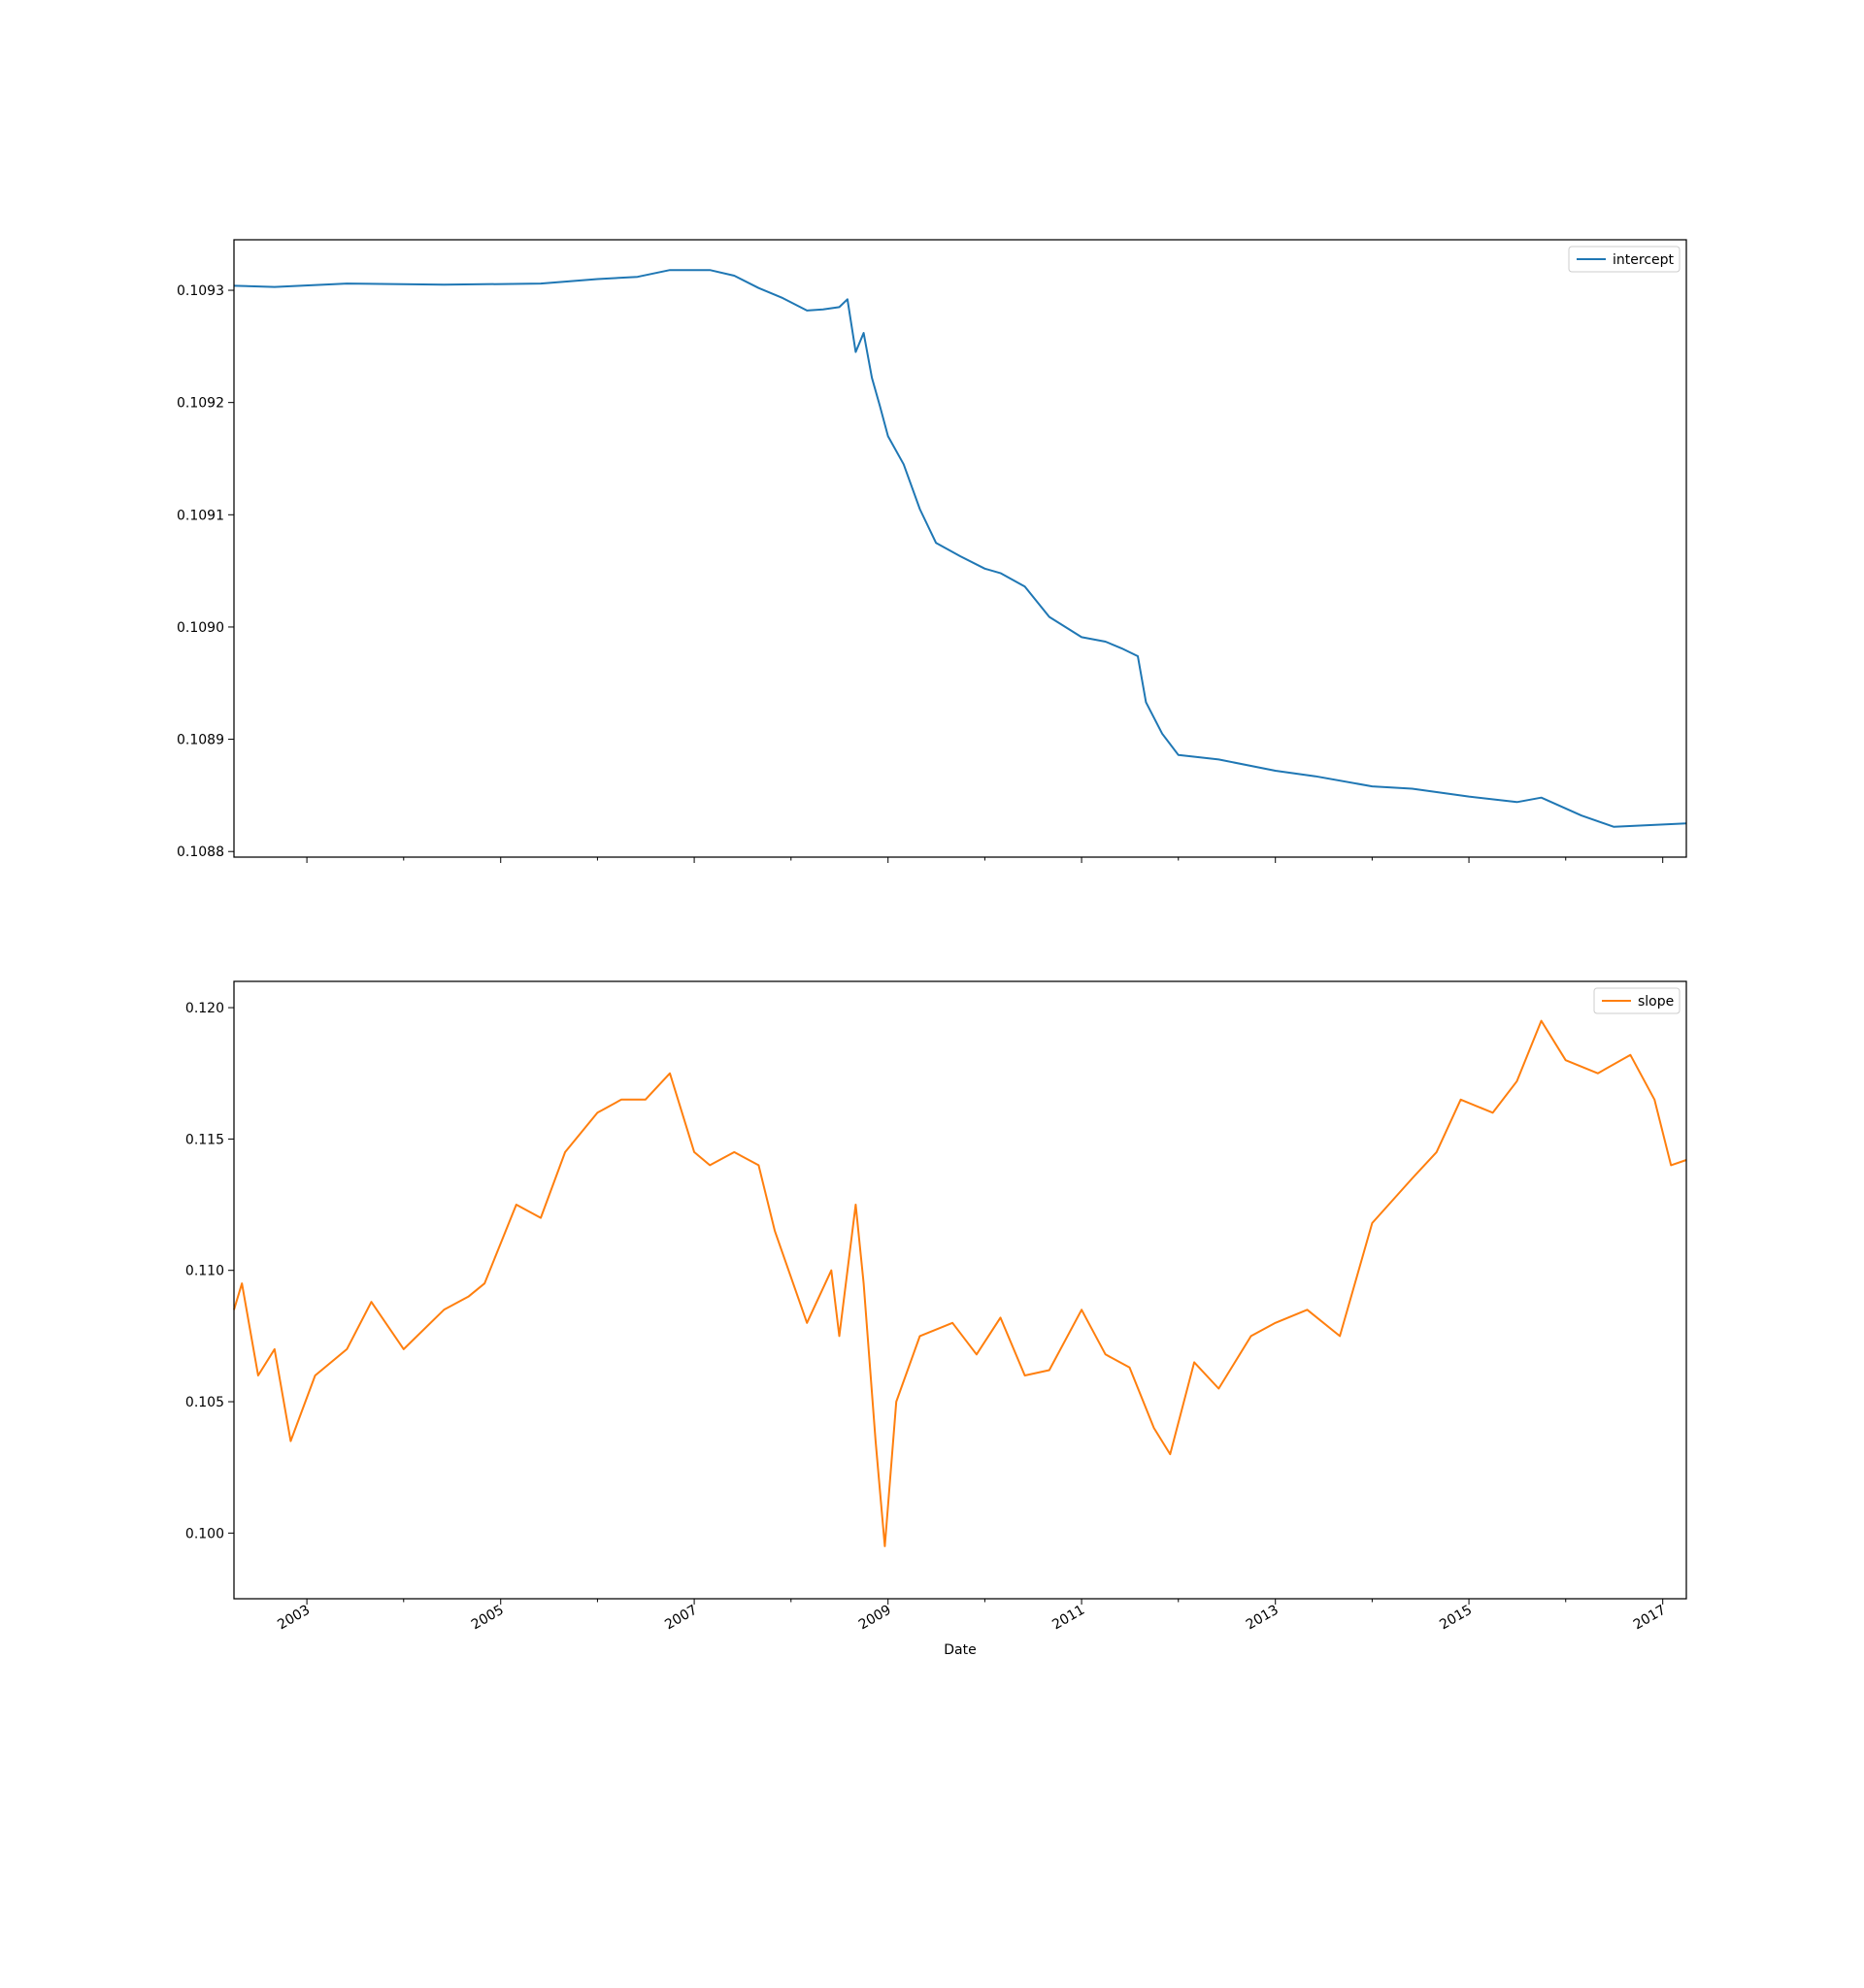  Describe the element at coordinates (200, 515) in the screenshot. I see `y-tick-label: 0.1091` at that location.